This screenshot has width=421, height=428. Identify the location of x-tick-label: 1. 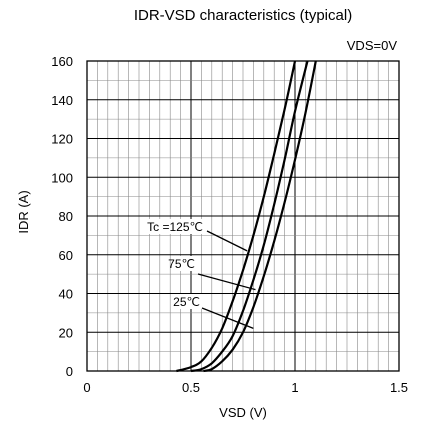
(294, 387).